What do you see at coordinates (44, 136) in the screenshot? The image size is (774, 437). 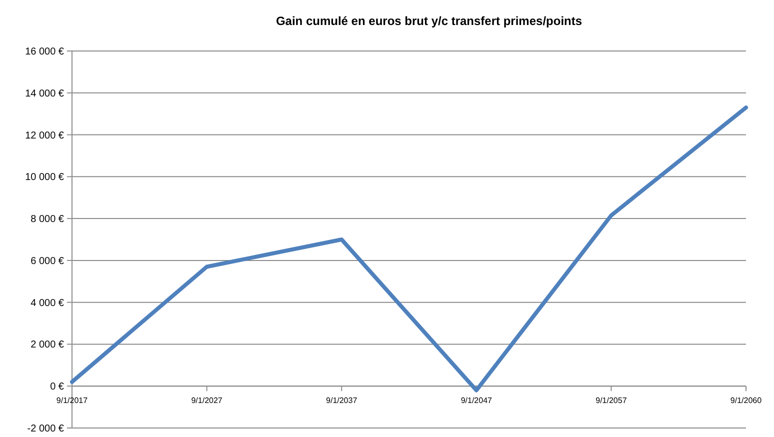 I see `y-tick-label: 12 000 €` at bounding box center [44, 136].